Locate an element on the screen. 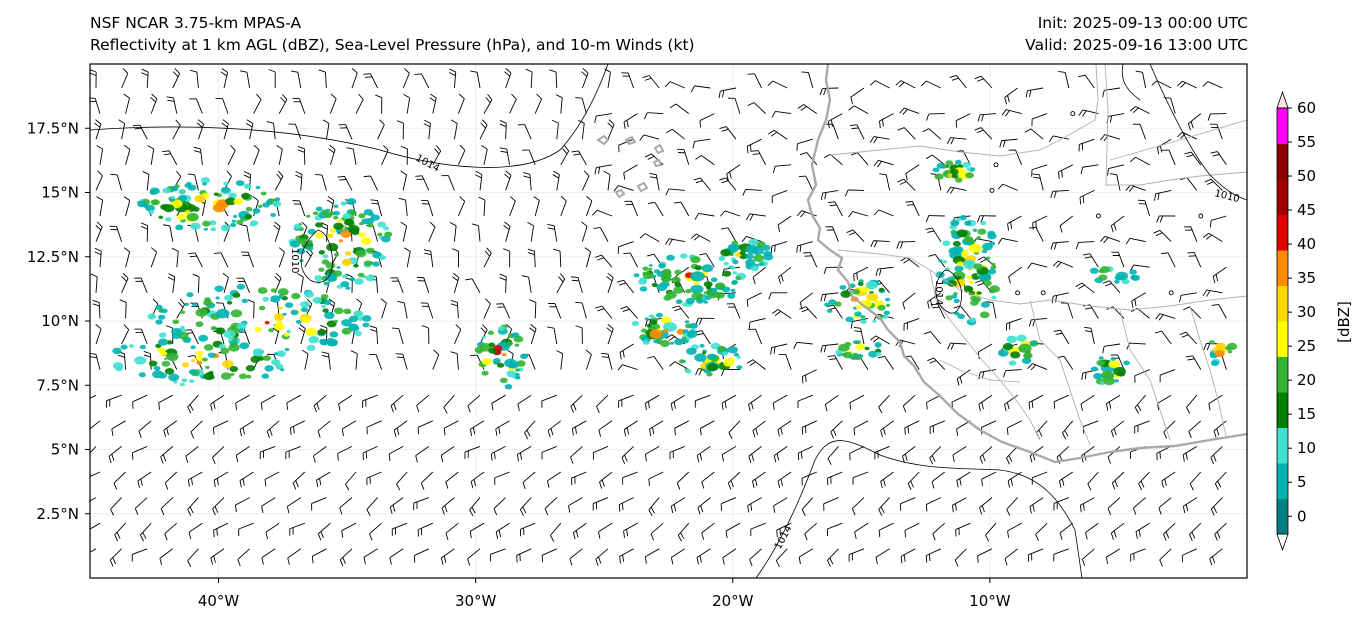 The image size is (1366, 623). valid-time: Valid: 2025-09-16 13:00 UTC is located at coordinates (1136, 45).